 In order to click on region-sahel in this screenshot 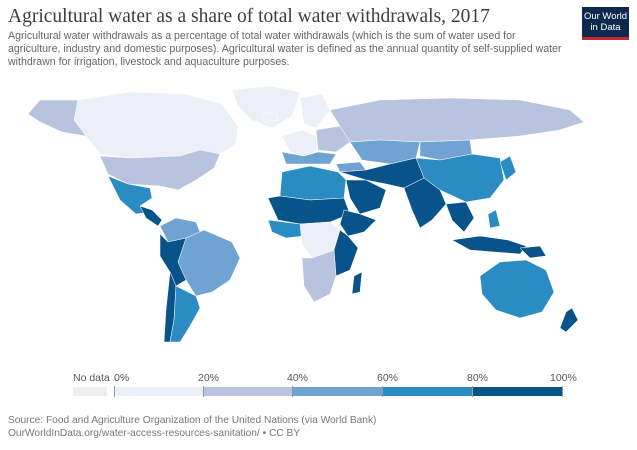, I will do `click(309, 210)`.